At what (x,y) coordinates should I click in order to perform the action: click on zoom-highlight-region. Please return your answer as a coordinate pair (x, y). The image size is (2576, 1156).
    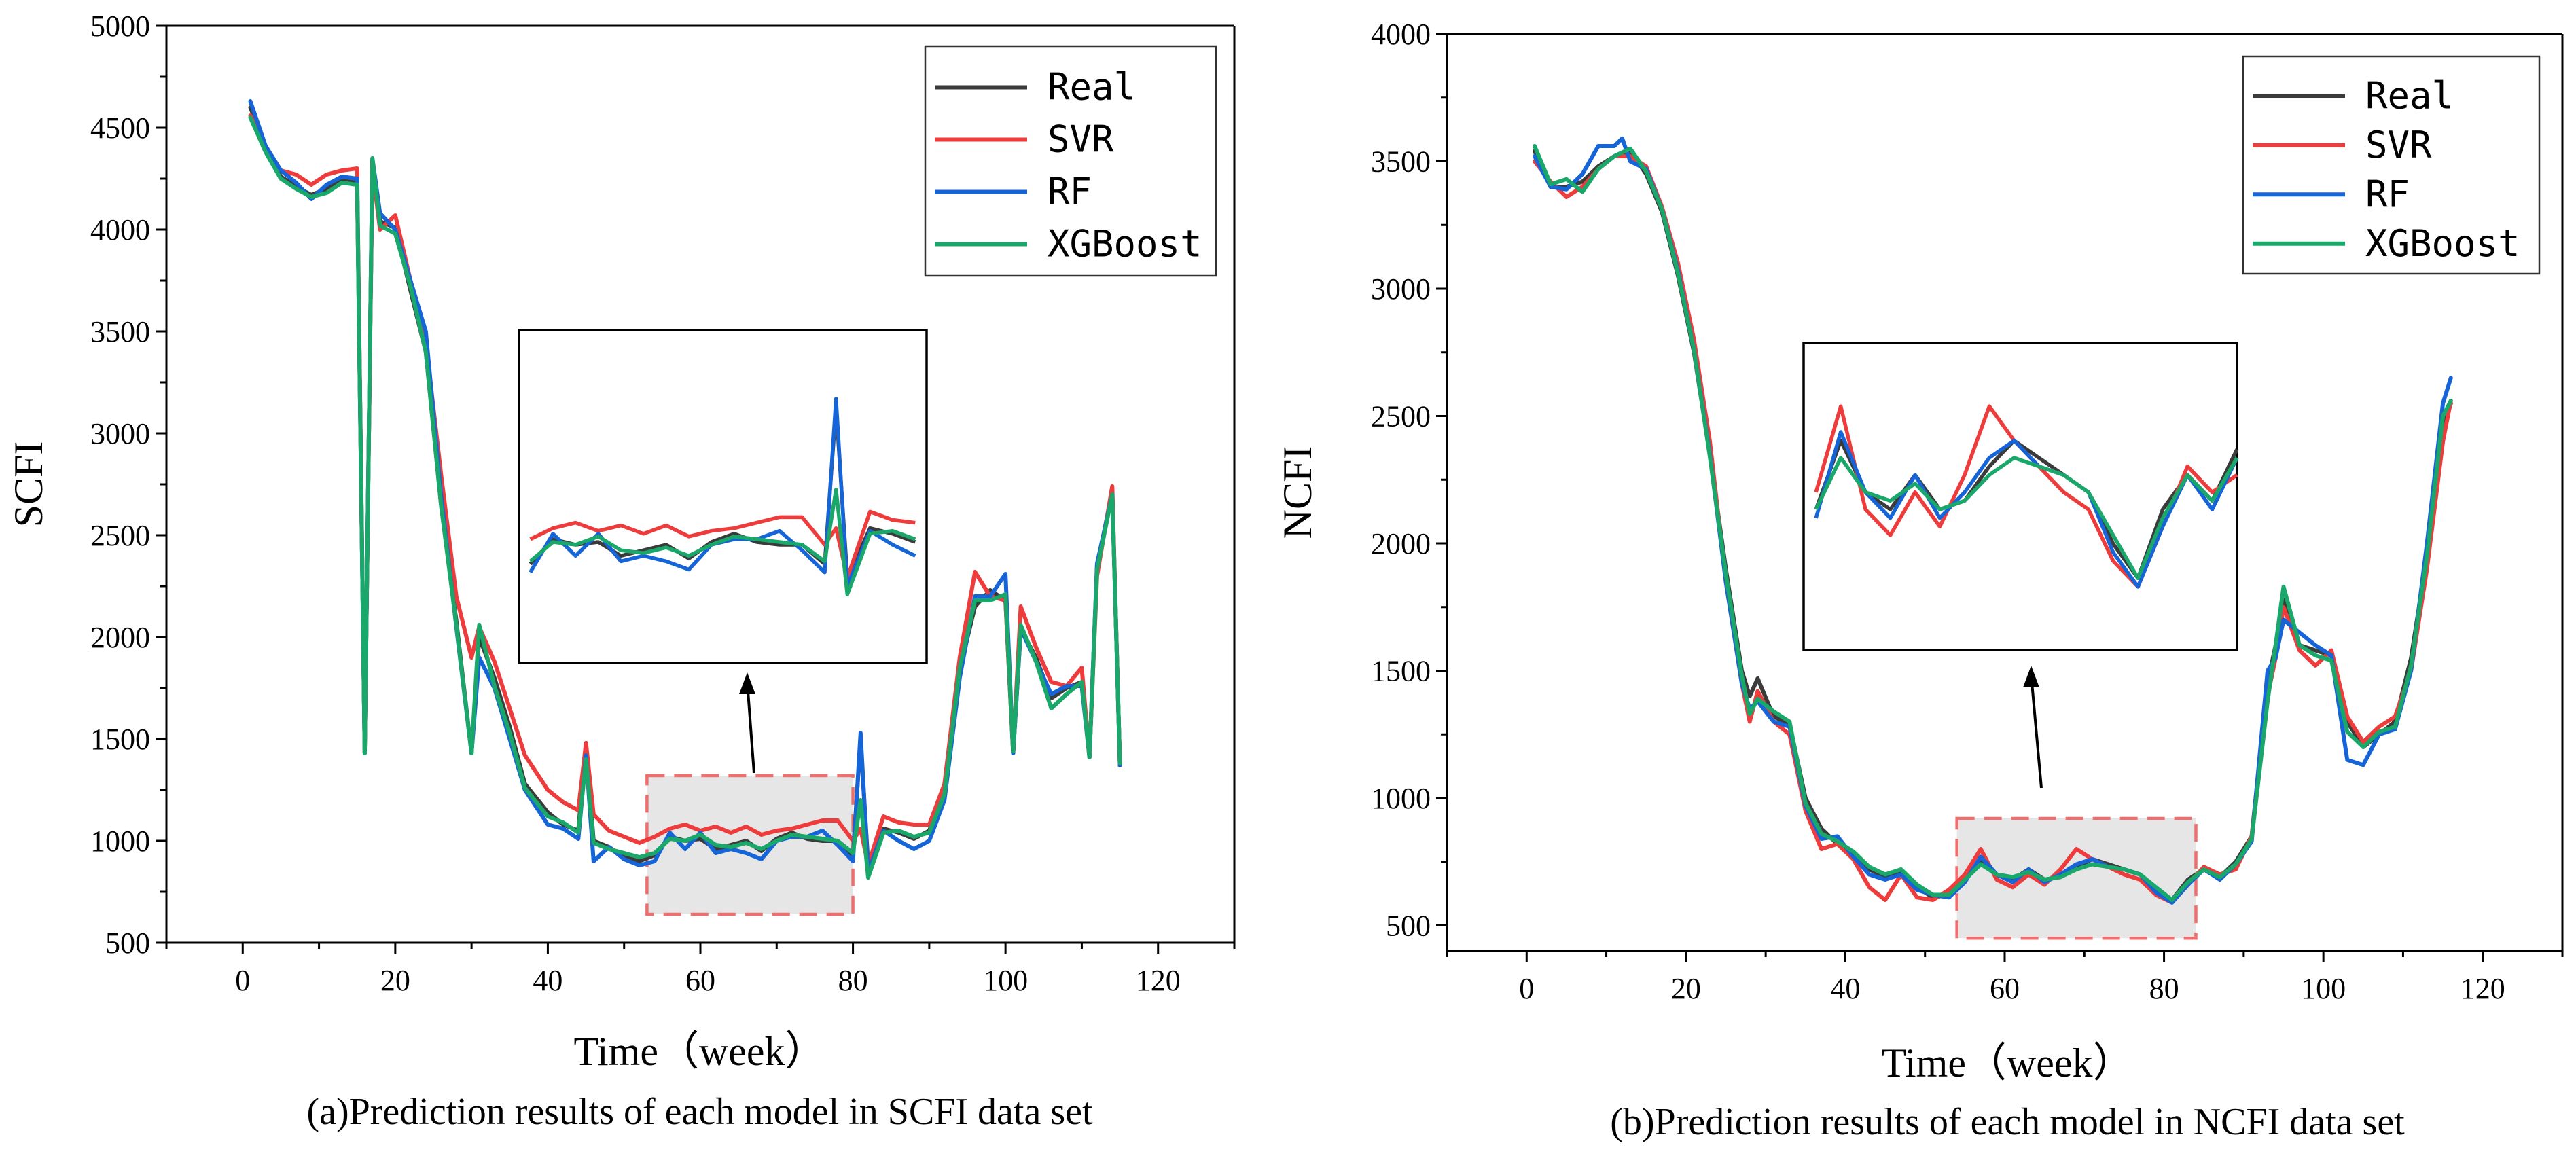
    Looking at the image, I should click on (2076, 878).